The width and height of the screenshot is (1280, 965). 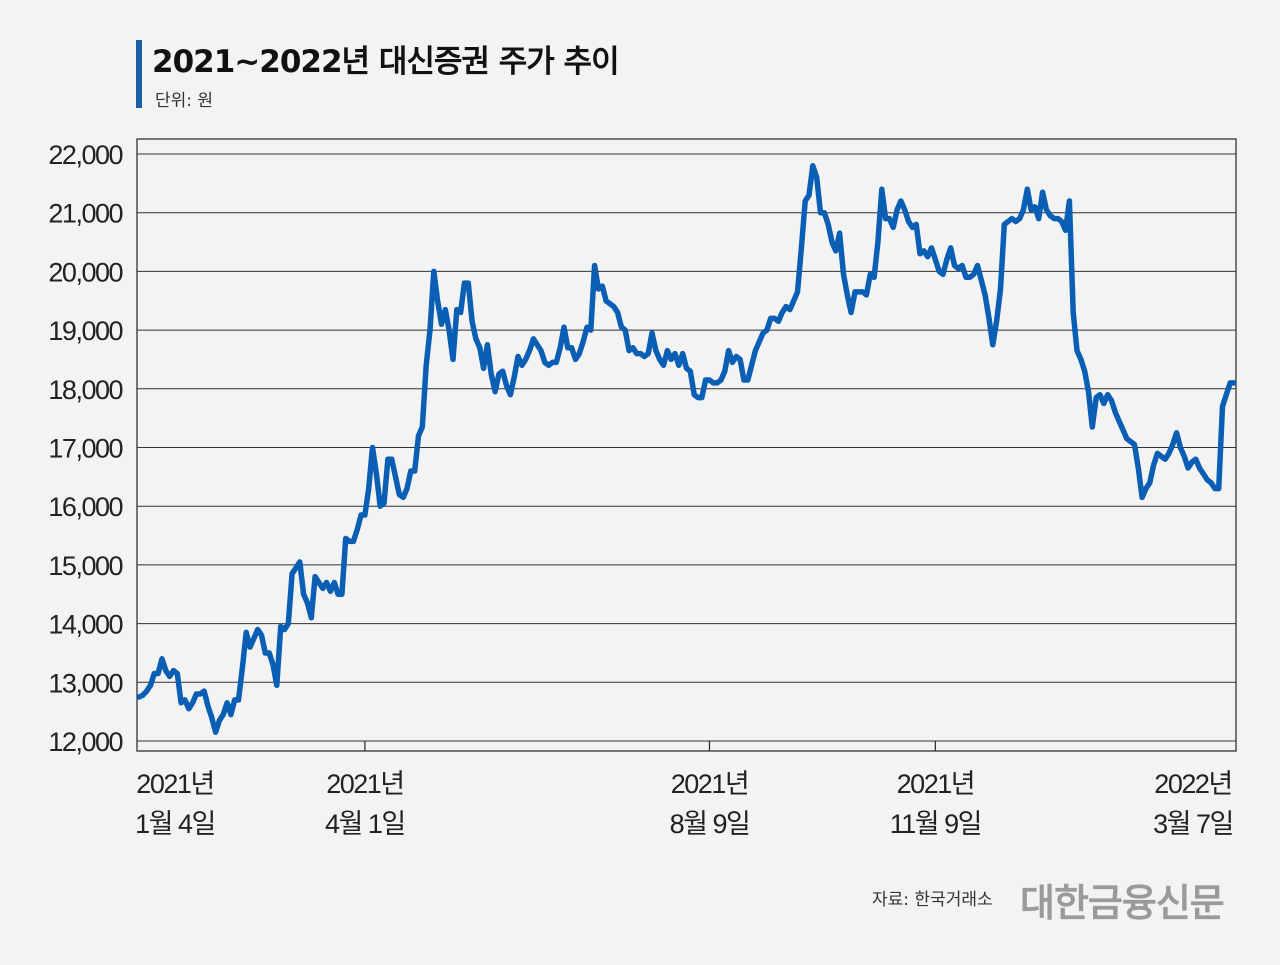 What do you see at coordinates (935, 824) in the screenshot?
I see `x-tick-label: 11월 9일` at bounding box center [935, 824].